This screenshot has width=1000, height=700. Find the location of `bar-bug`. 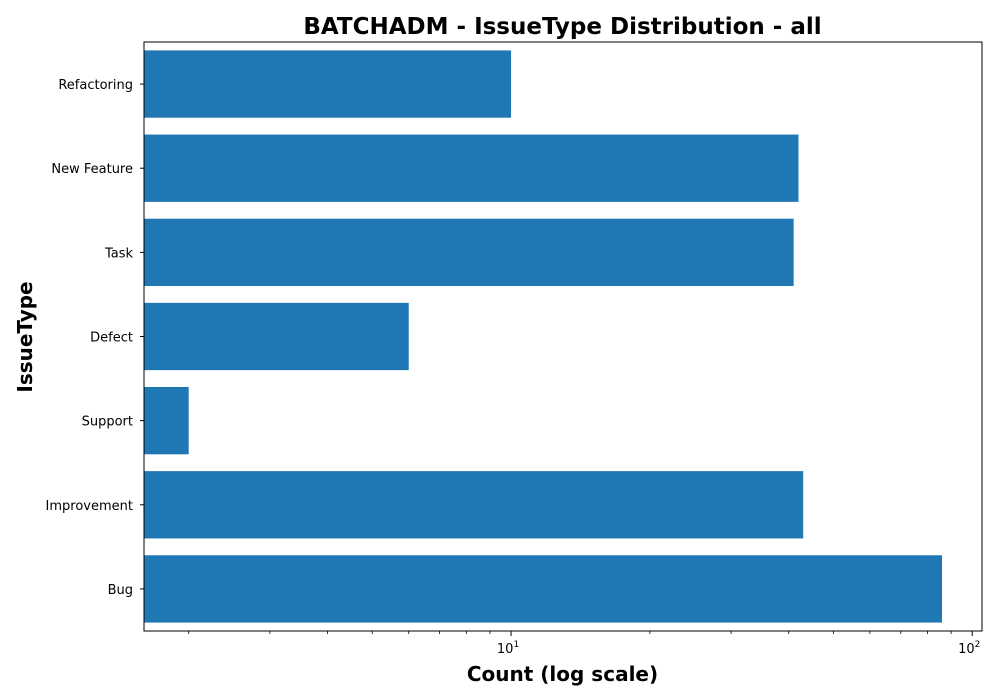

bar-bug is located at coordinates (543, 589).